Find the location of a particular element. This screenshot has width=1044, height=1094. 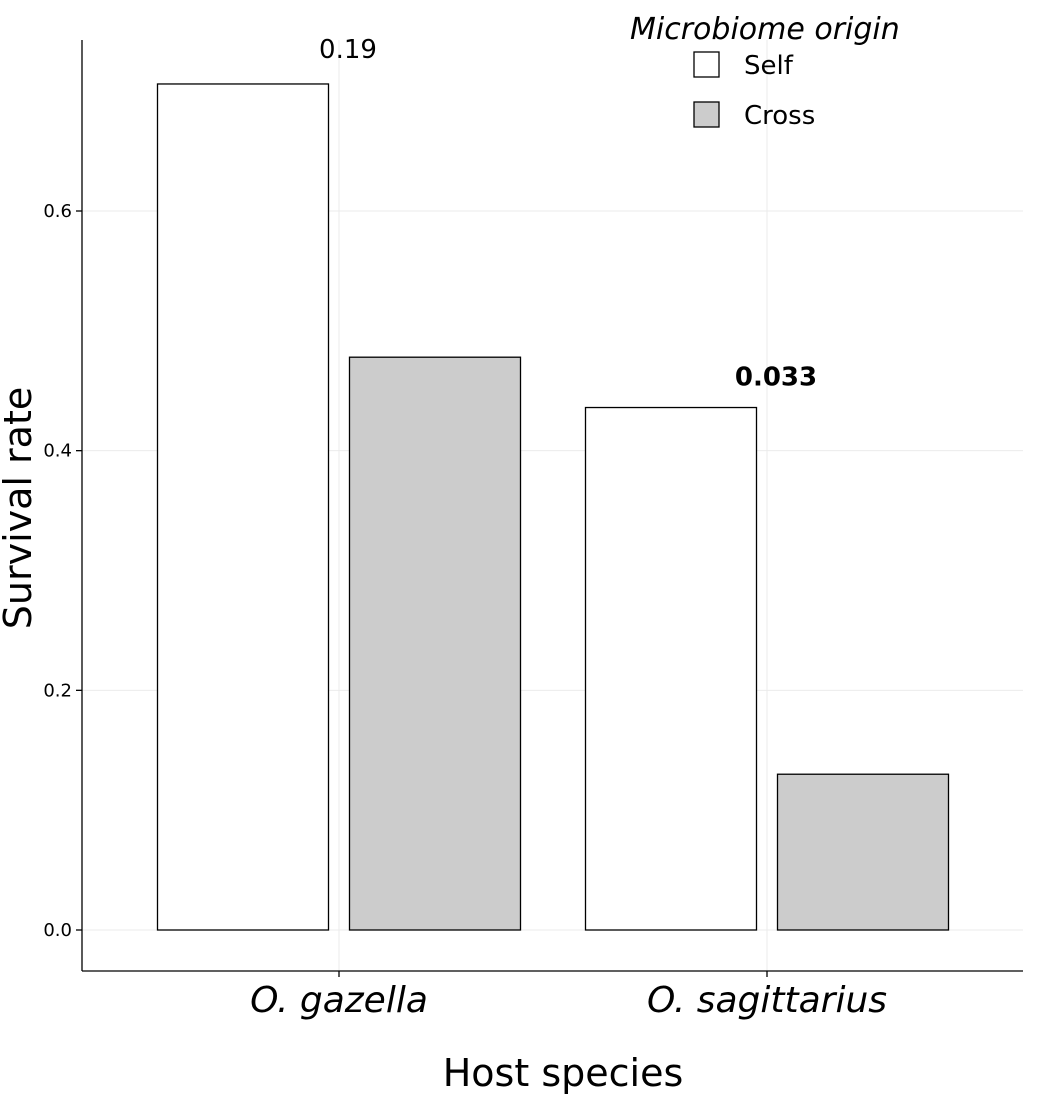

legend: Microbiome origin Self Cross is located at coordinates (765, 71).